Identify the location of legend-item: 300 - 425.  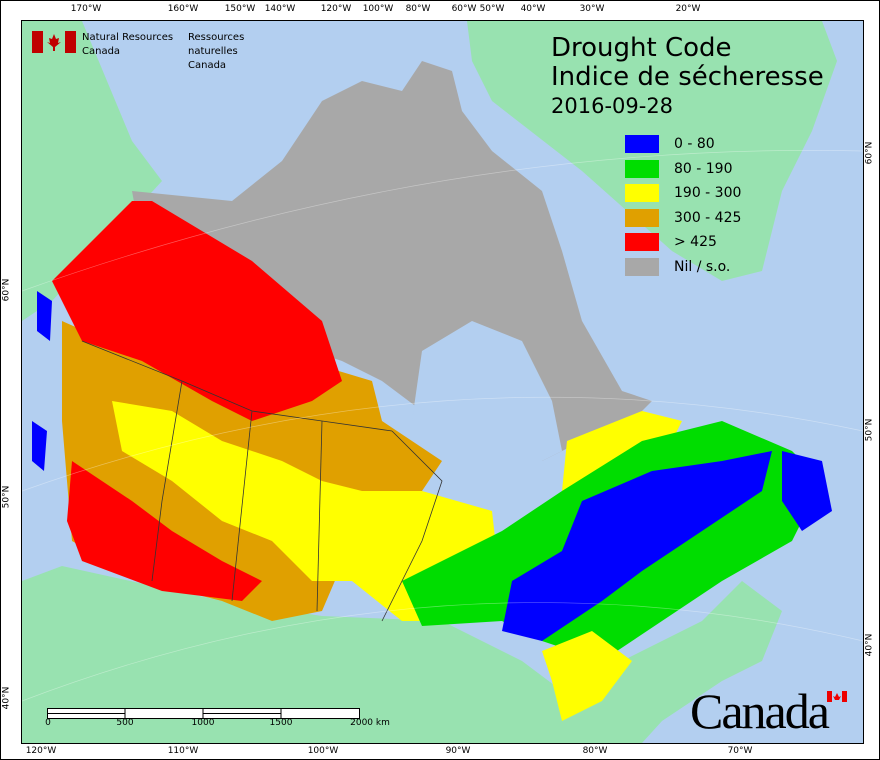
(683, 218).